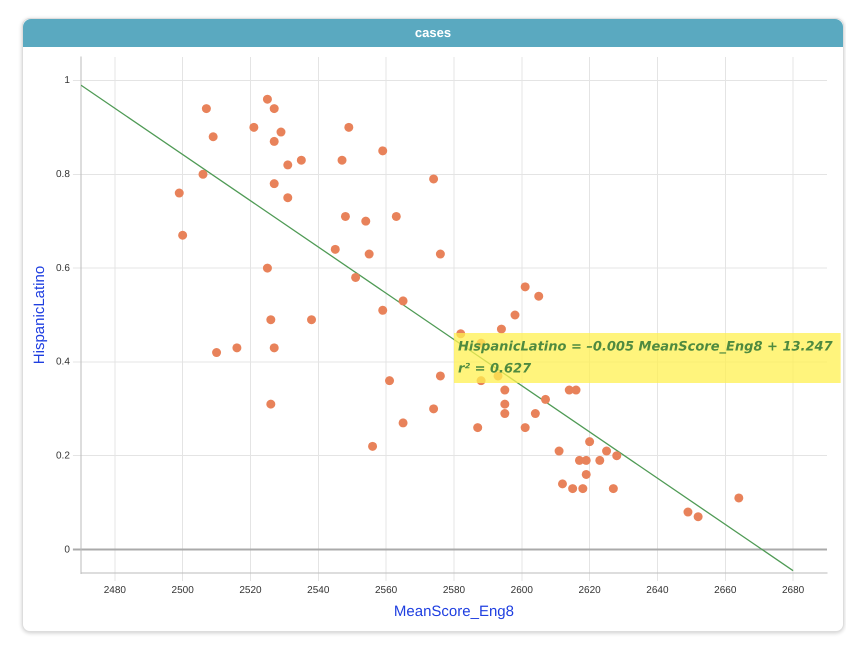 The width and height of the screenshot is (846, 645). What do you see at coordinates (63, 456) in the screenshot?
I see `y-tick-label: 0.2` at bounding box center [63, 456].